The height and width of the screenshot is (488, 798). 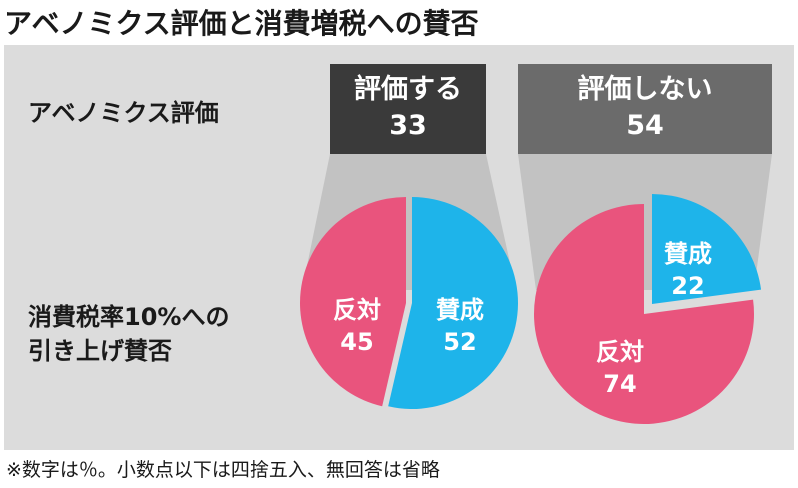 What do you see at coordinates (241, 23) in the screenshot?
I see `chart-title: アベノミクス評価と消費増税への賛否` at bounding box center [241, 23].